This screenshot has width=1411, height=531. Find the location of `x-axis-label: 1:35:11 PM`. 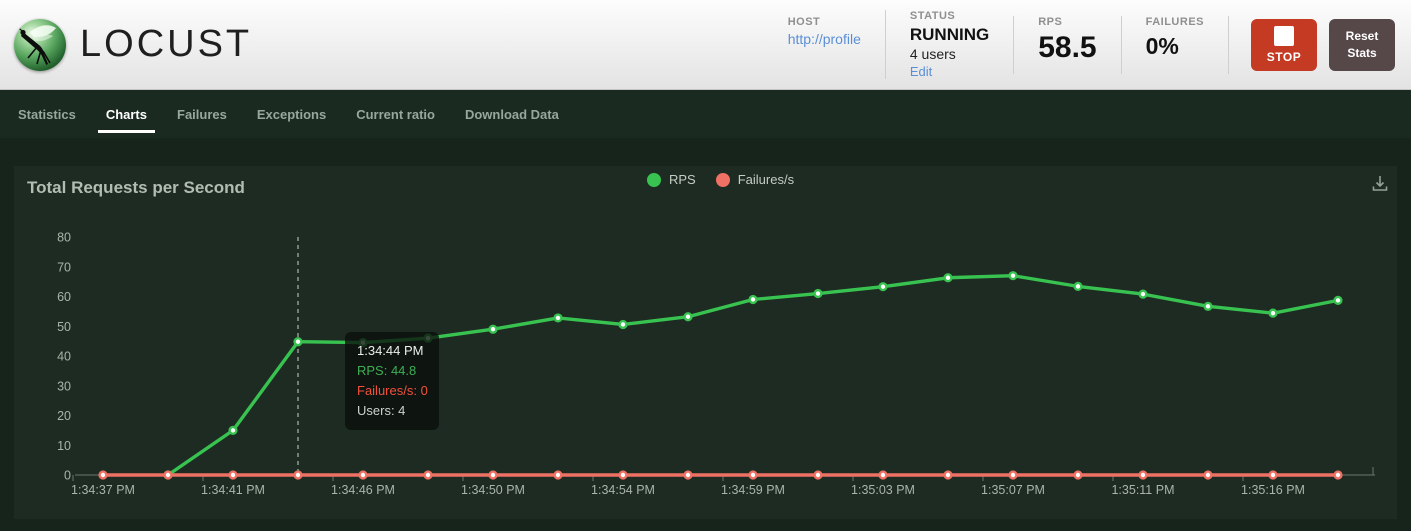

x-axis-label: 1:35:11 PM is located at coordinates (1142, 490).